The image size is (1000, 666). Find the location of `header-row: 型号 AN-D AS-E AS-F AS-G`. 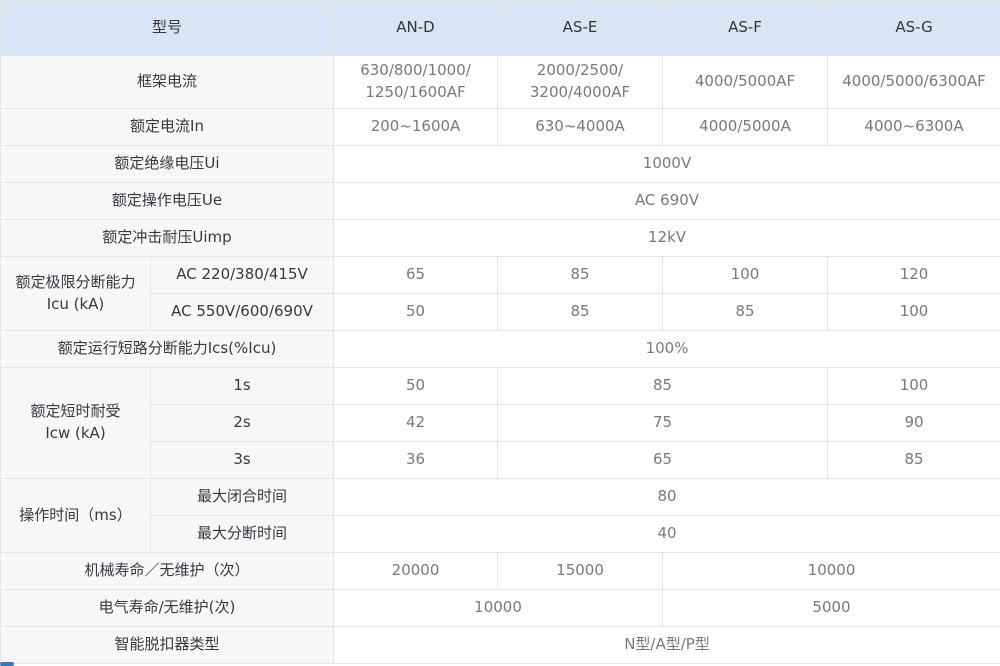

header-row: 型号 AN-D AS-E AS-F AS-G is located at coordinates (500, 28).